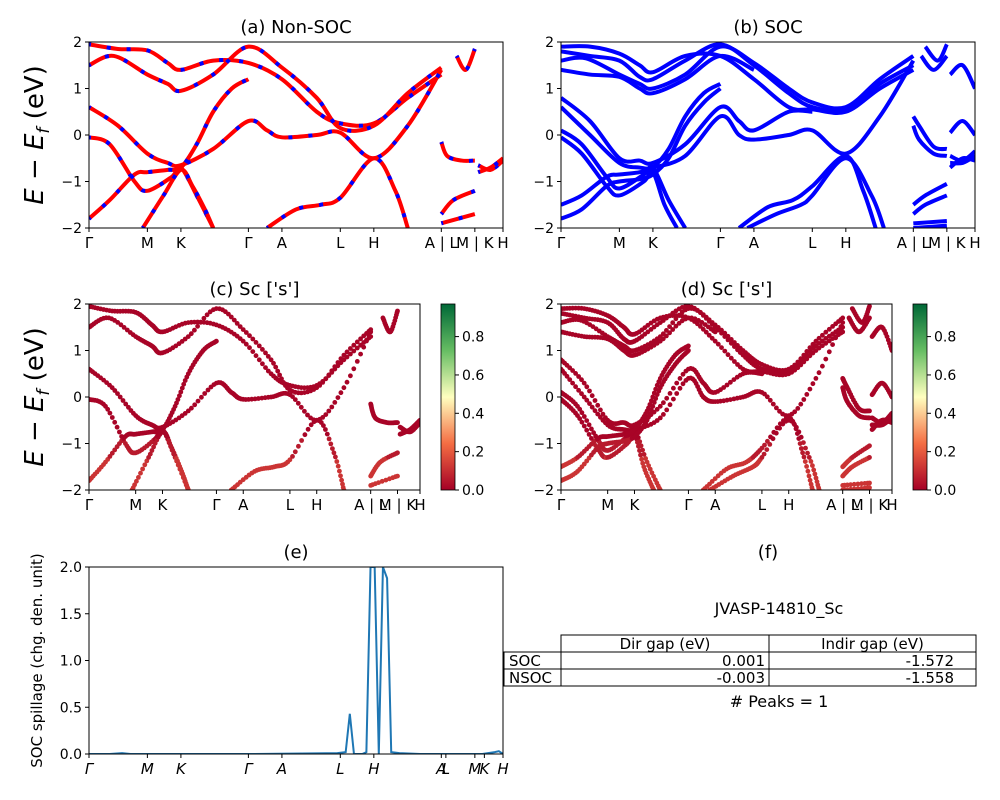  I want to click on x-tick-label-c: A | L, so click(371, 505).